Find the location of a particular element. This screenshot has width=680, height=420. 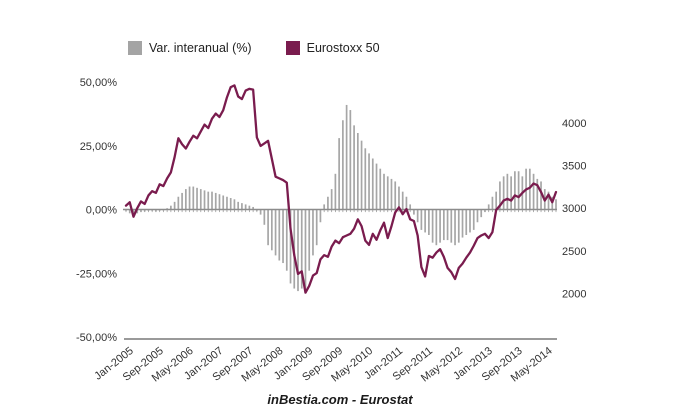

y-axis-left-labels: 50,00% 25,00% 0,00% -25,00% -50,00% is located at coordinates (96, 210).